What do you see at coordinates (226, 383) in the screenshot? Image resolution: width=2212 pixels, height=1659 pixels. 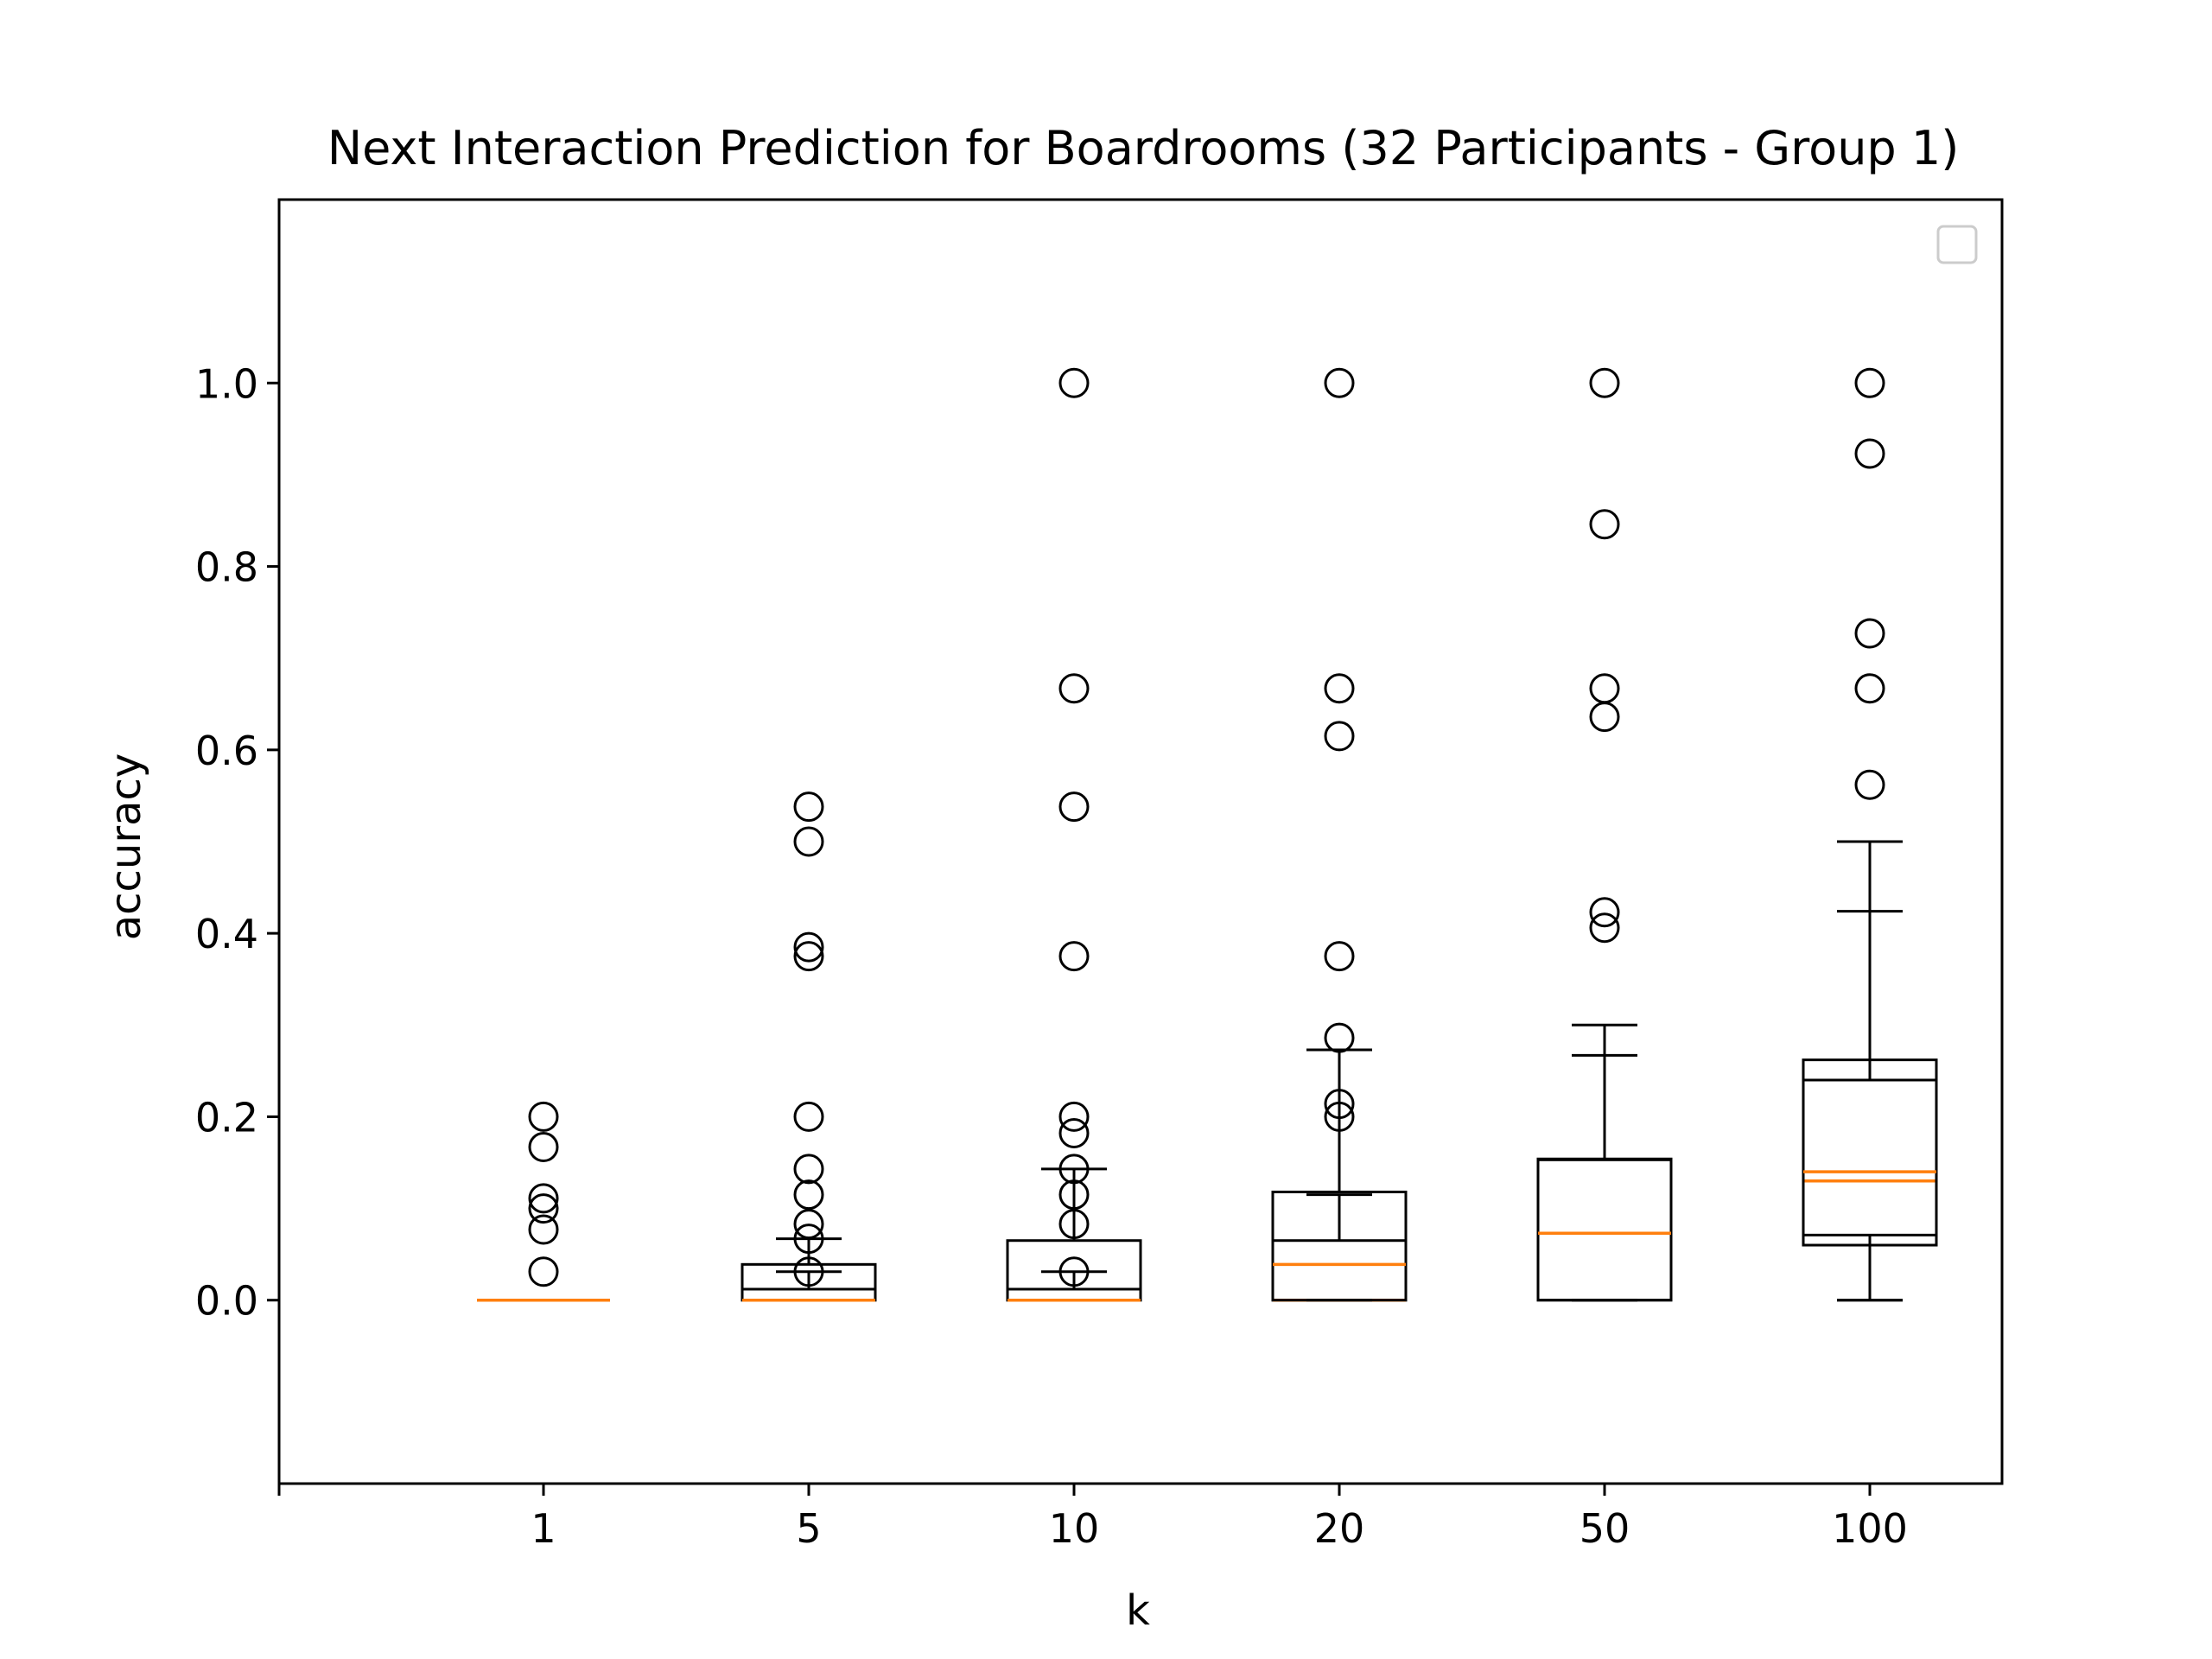 I see `y-tick-label: 1.0` at bounding box center [226, 383].